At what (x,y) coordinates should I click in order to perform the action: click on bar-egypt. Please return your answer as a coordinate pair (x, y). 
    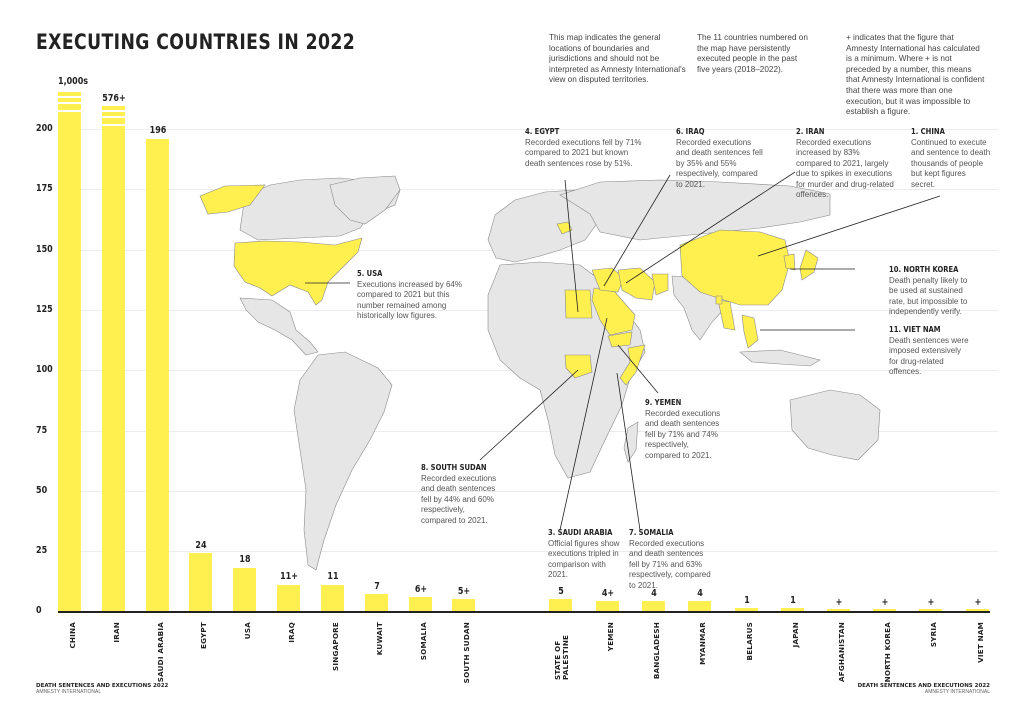
    Looking at the image, I should click on (200, 582).